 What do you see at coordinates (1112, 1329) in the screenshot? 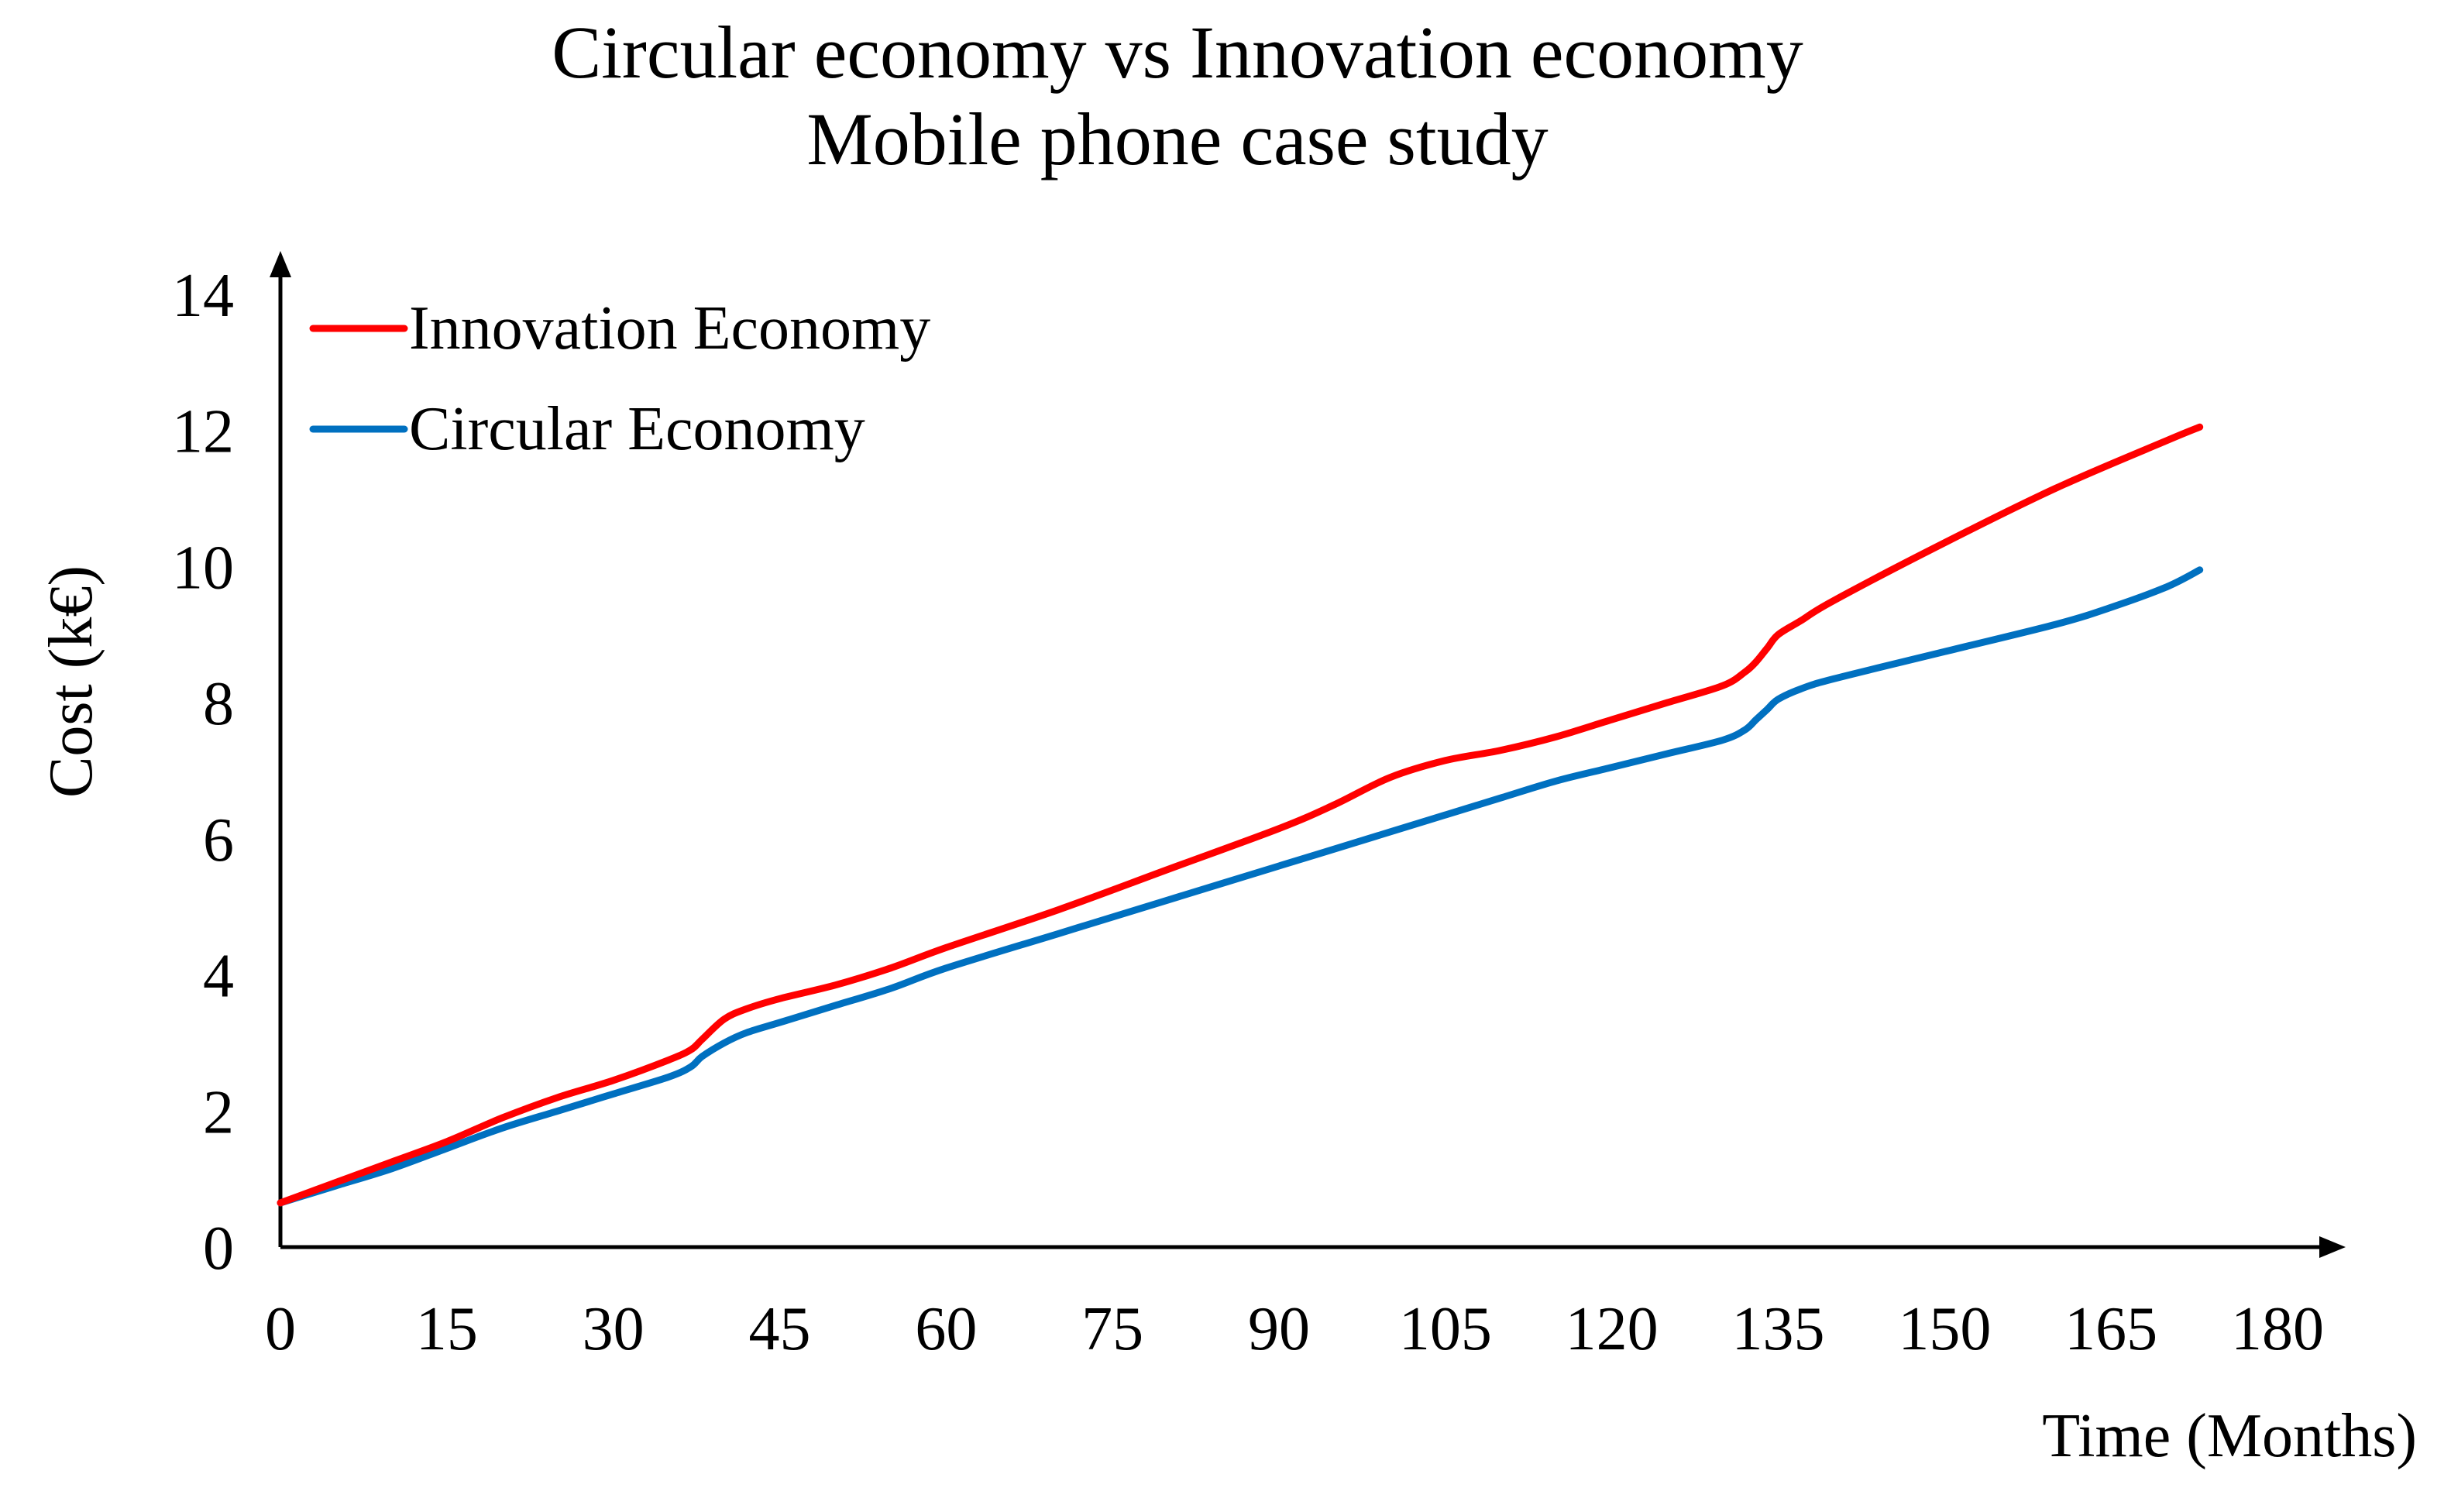
I see `x-tick-label: 75` at bounding box center [1112, 1329].